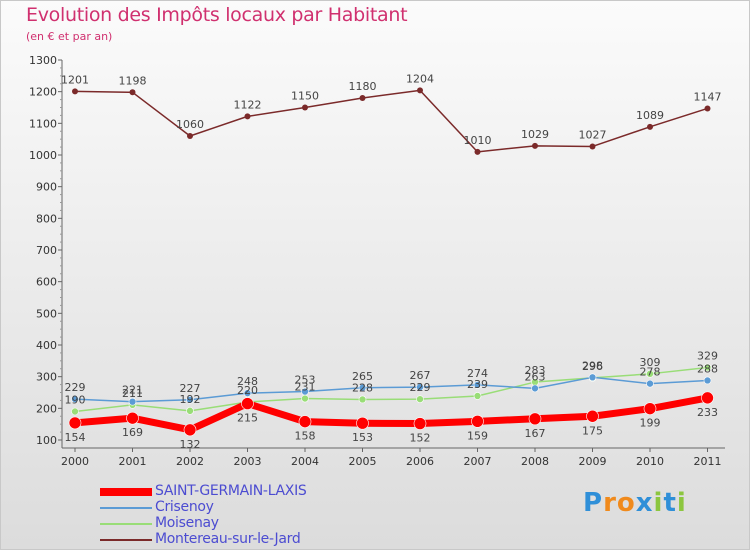 The image size is (750, 550). Describe the element at coordinates (477, 384) in the screenshot. I see `data-label: 239` at that location.